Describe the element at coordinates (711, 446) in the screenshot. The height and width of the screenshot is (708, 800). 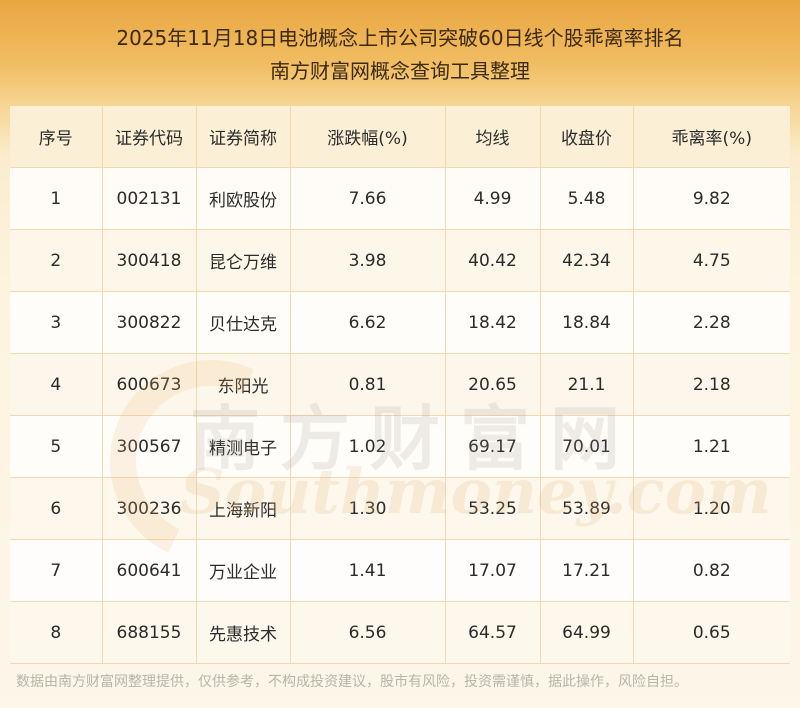
I see `cell-bias-ratio: 1.21` at that location.